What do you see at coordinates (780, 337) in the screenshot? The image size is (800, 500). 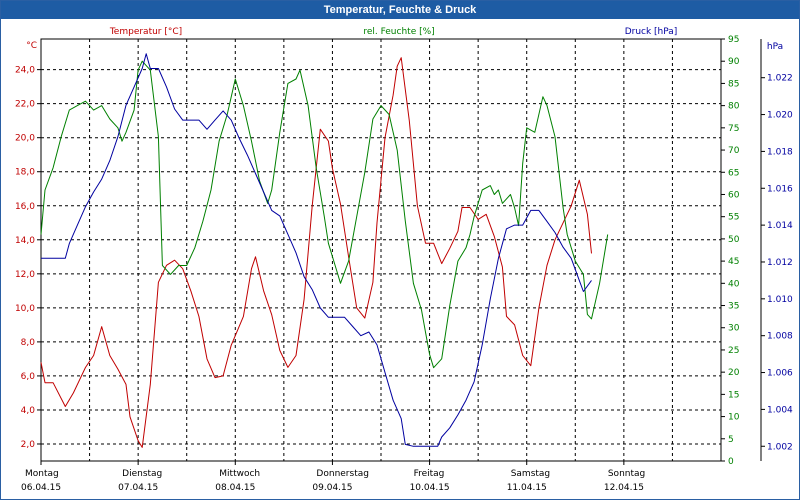 I see `pressure-tick-label: 1.008` at bounding box center [780, 337].